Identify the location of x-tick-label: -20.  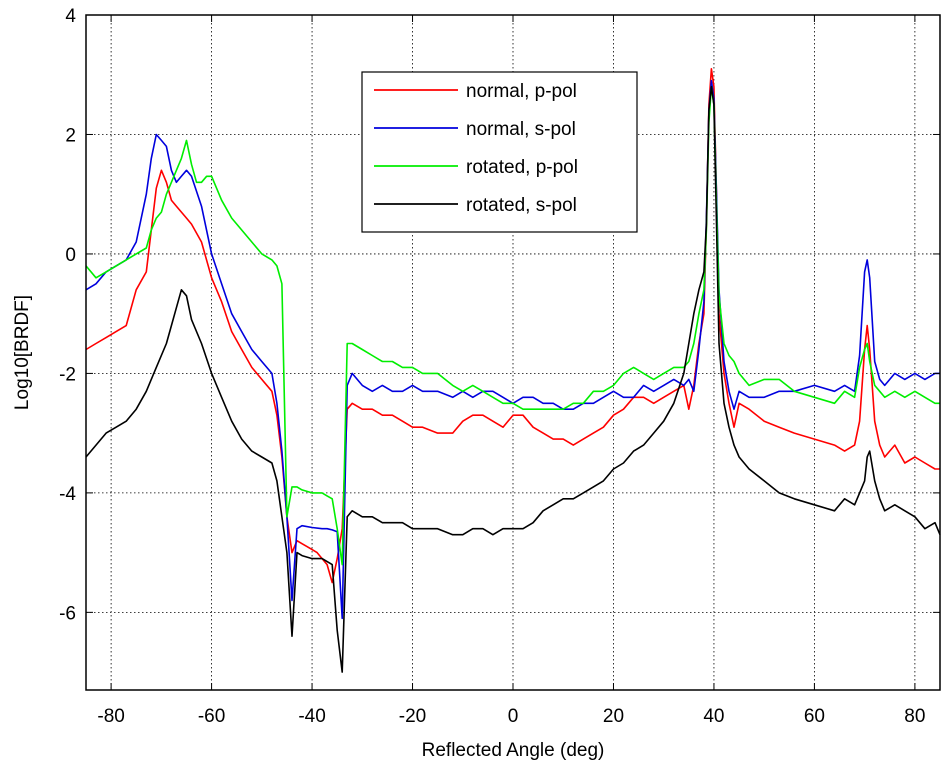
(412, 716).